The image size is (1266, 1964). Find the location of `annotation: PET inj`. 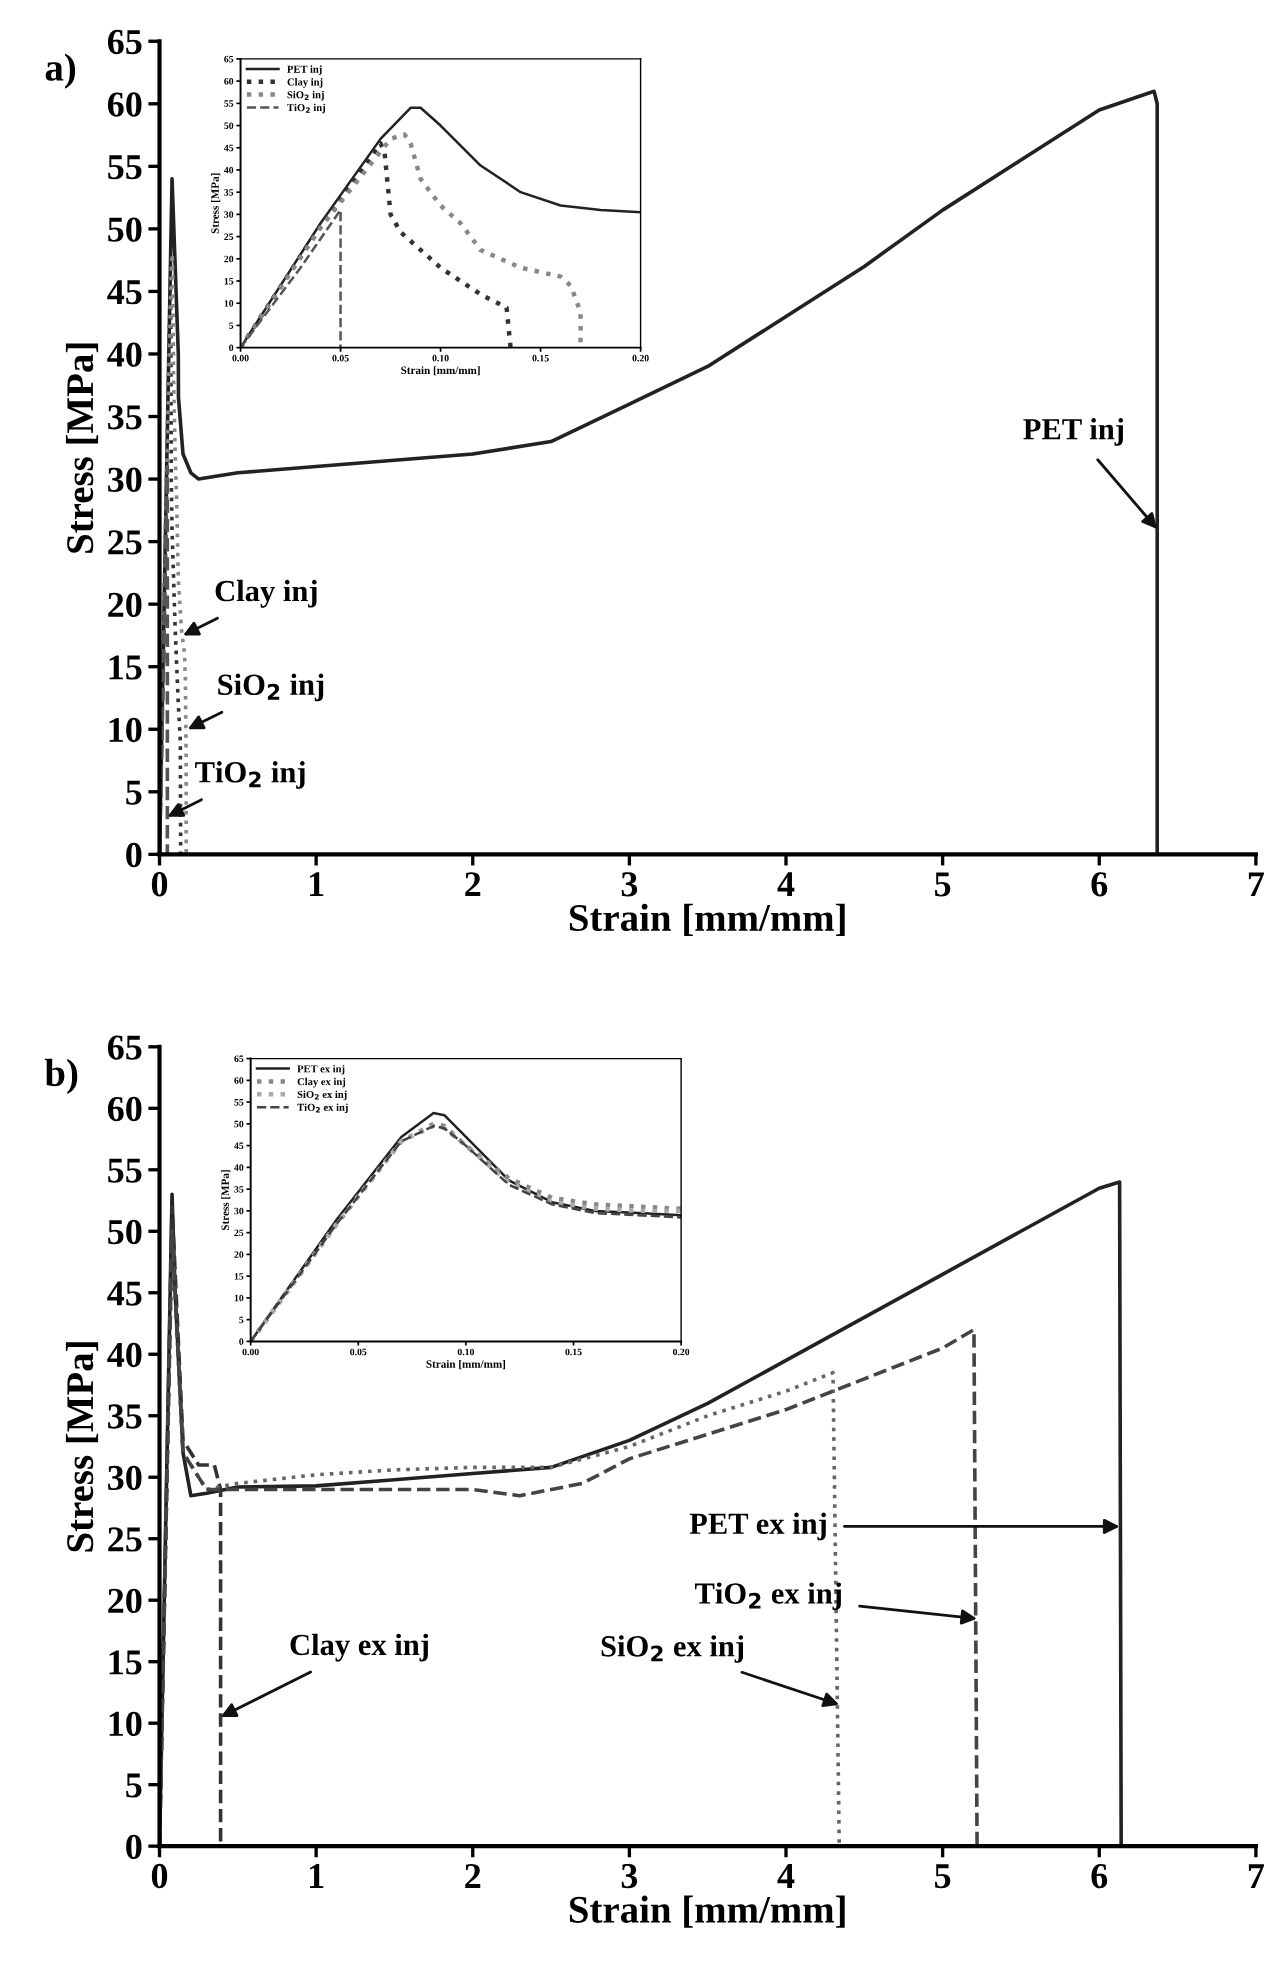

annotation: PET inj is located at coordinates (1073, 432).